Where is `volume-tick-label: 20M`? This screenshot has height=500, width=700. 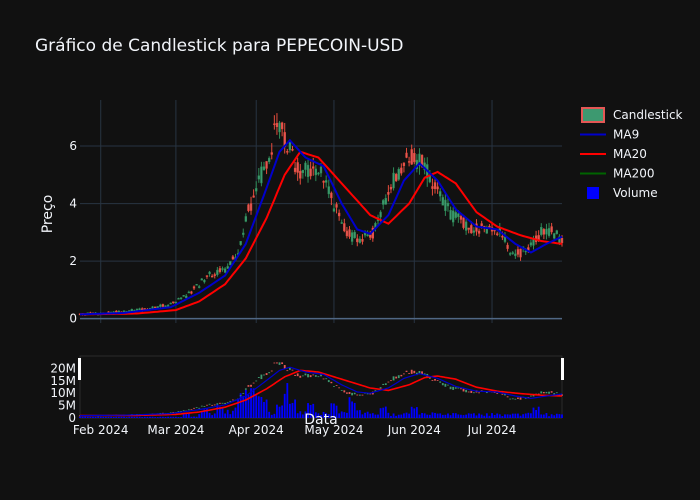
volume-tick-label: 20M is located at coordinates (63, 368).